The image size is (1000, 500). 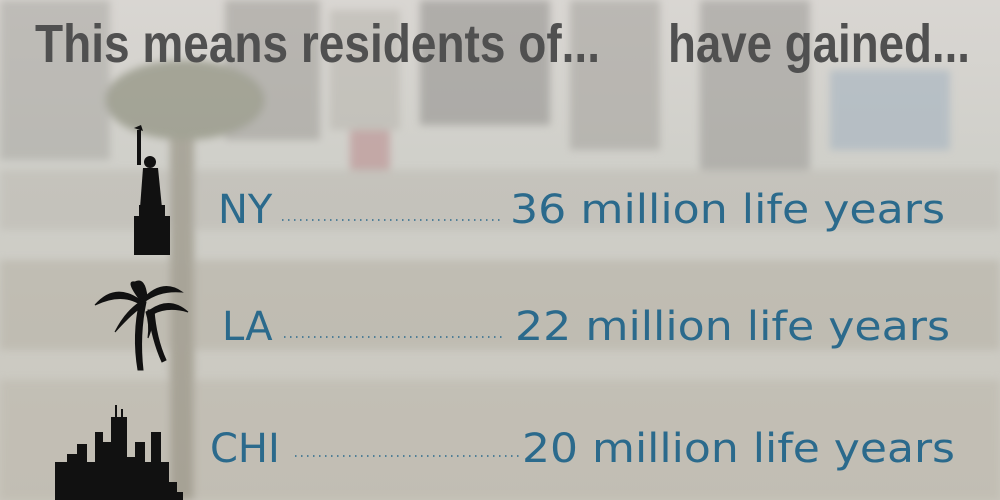 I want to click on city-label: NY, so click(x=245, y=210).